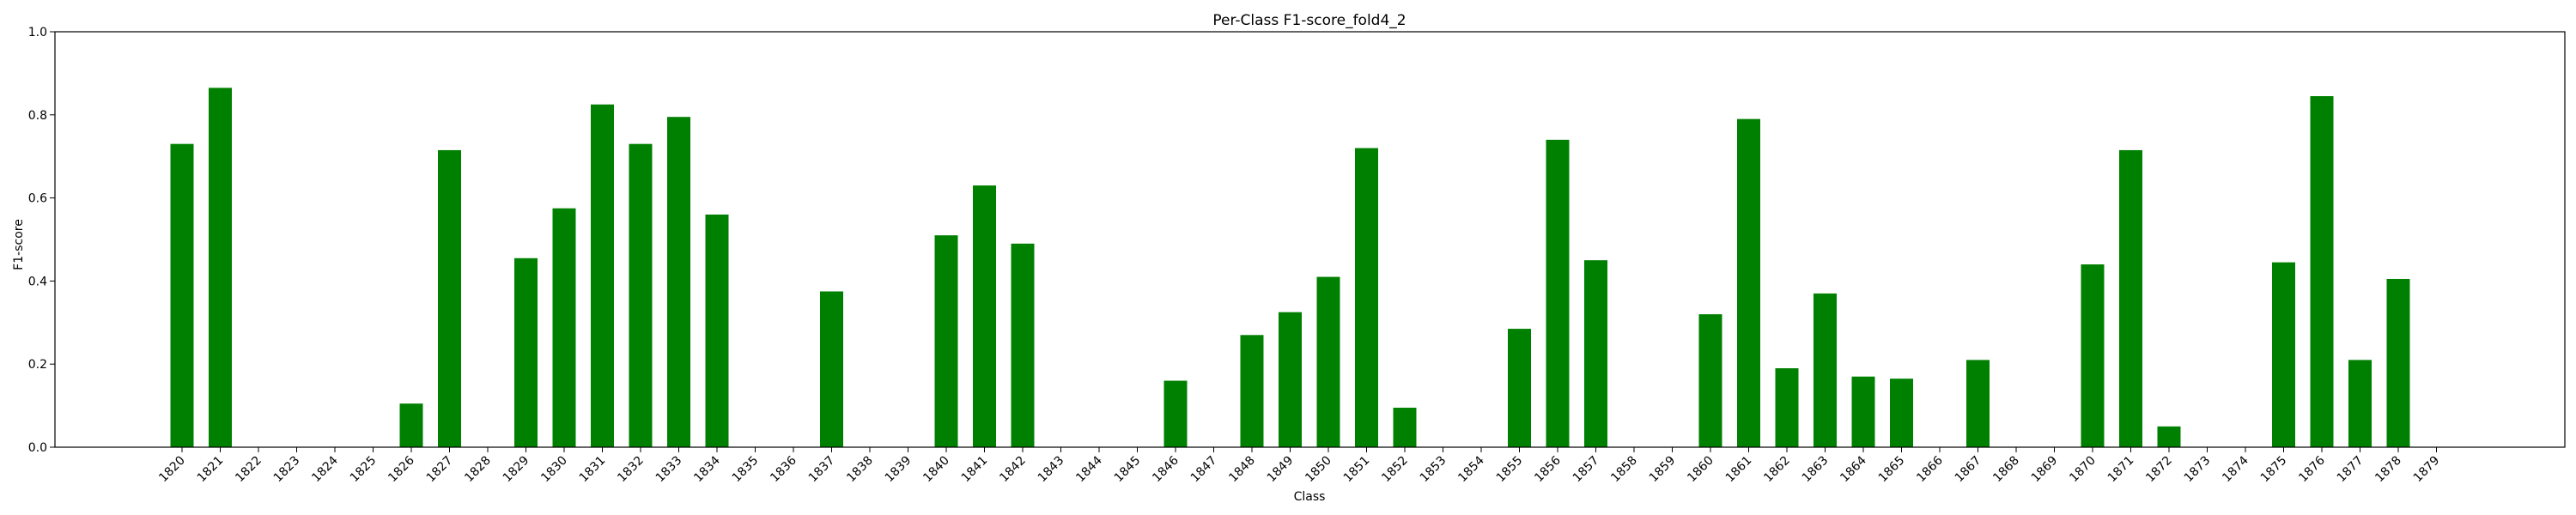 The width and height of the screenshot is (2576, 515). Describe the element at coordinates (1310, 497) in the screenshot. I see `x-axis-label: Class` at that location.